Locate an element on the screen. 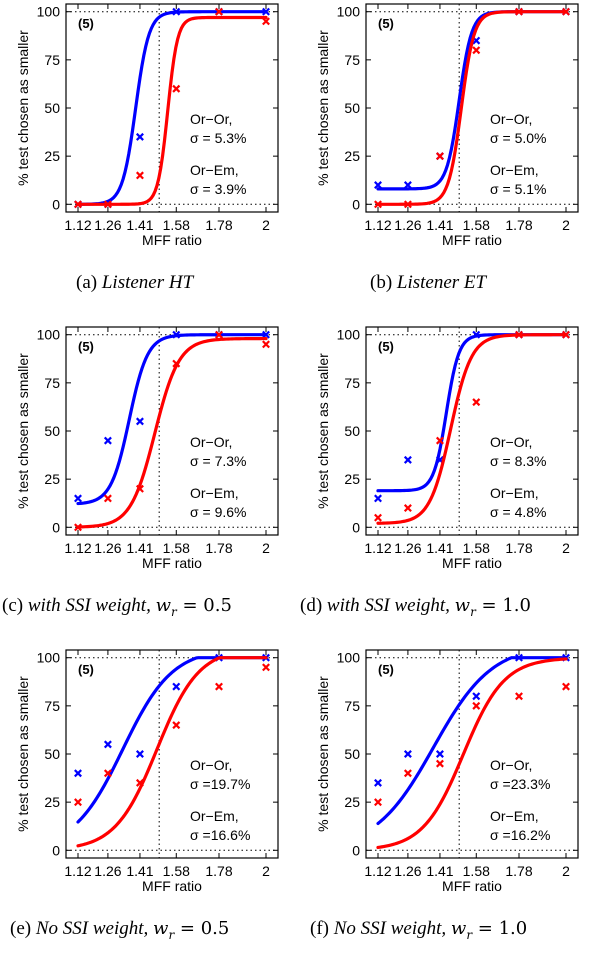 Image resolution: width=599 pixels, height=953 pixels. y-tick-label: 0 is located at coordinates (356, 850).